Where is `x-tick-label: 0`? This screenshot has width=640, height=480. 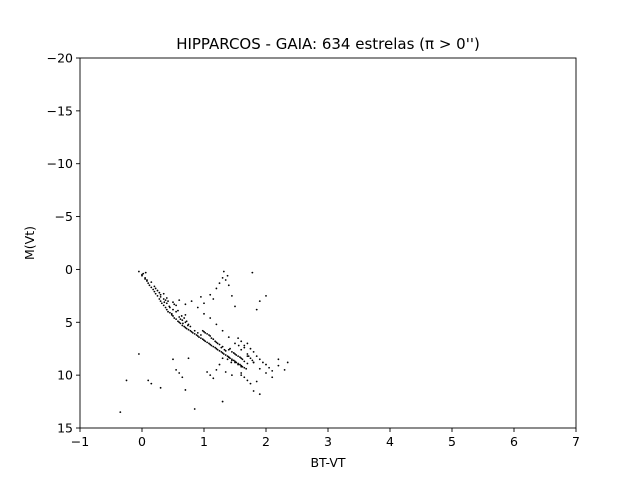 x-tick-label: 0 is located at coordinates (142, 441).